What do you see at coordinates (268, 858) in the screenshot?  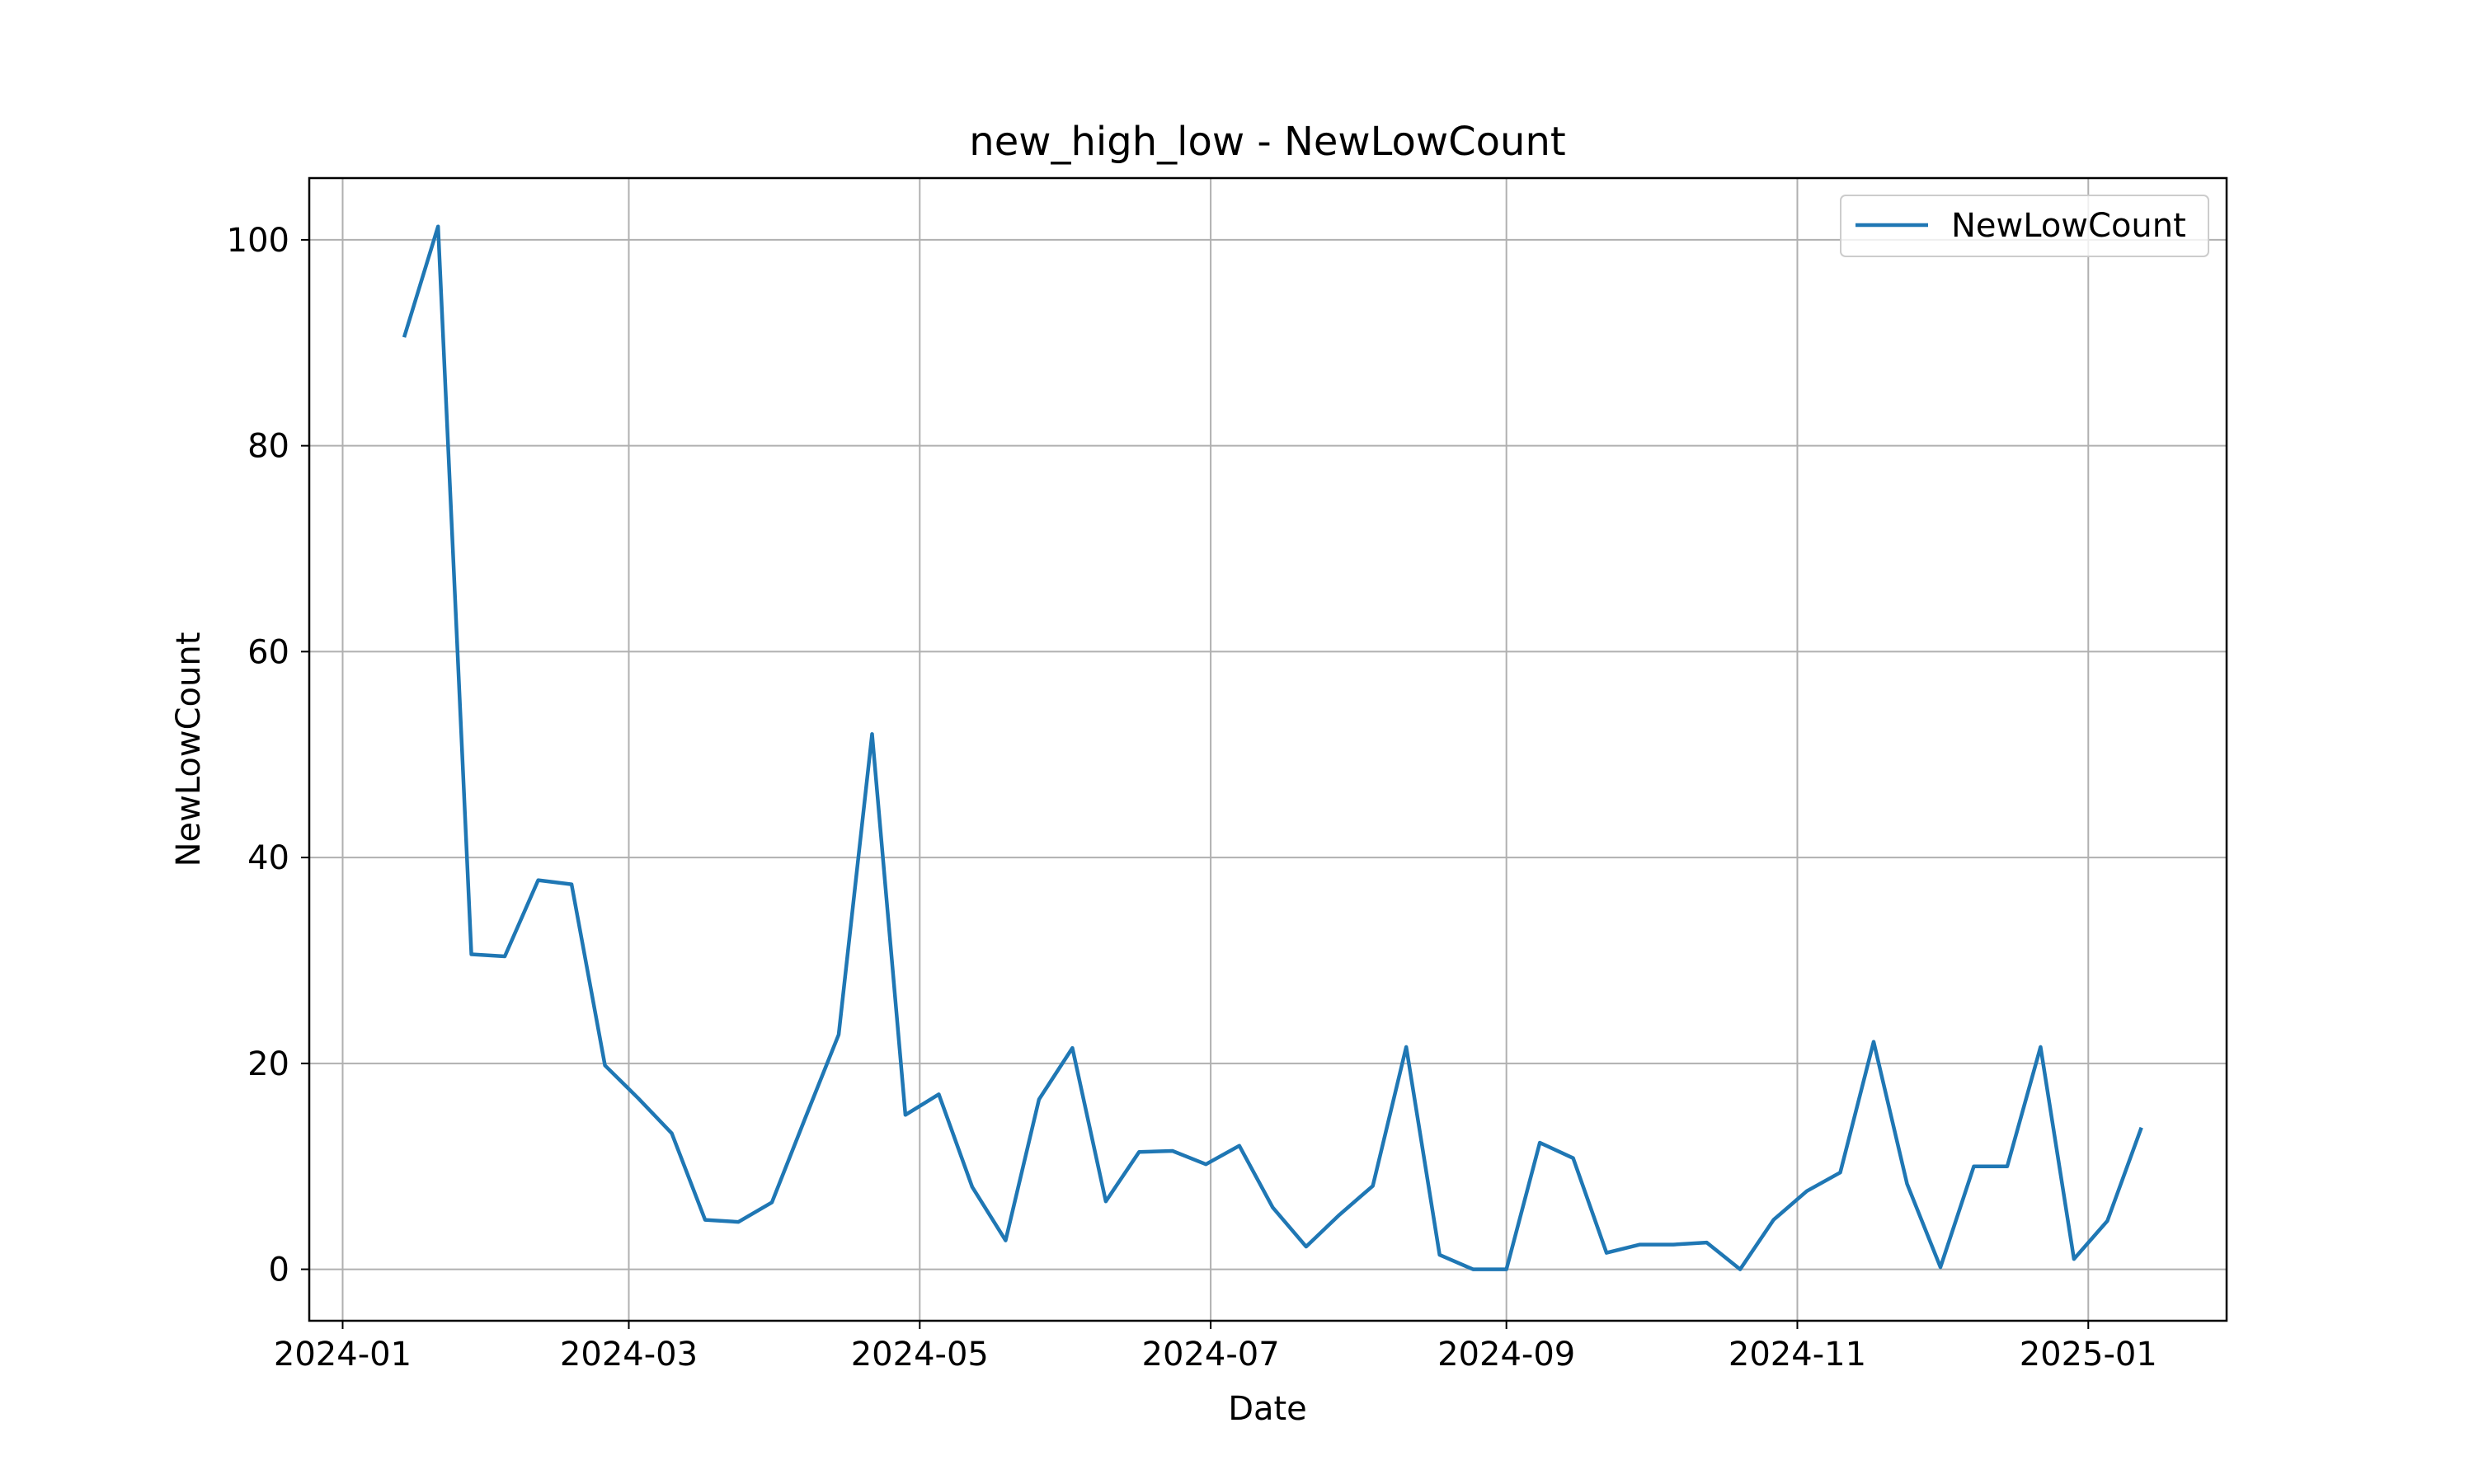 I see `y-tick-label: 40` at bounding box center [268, 858].